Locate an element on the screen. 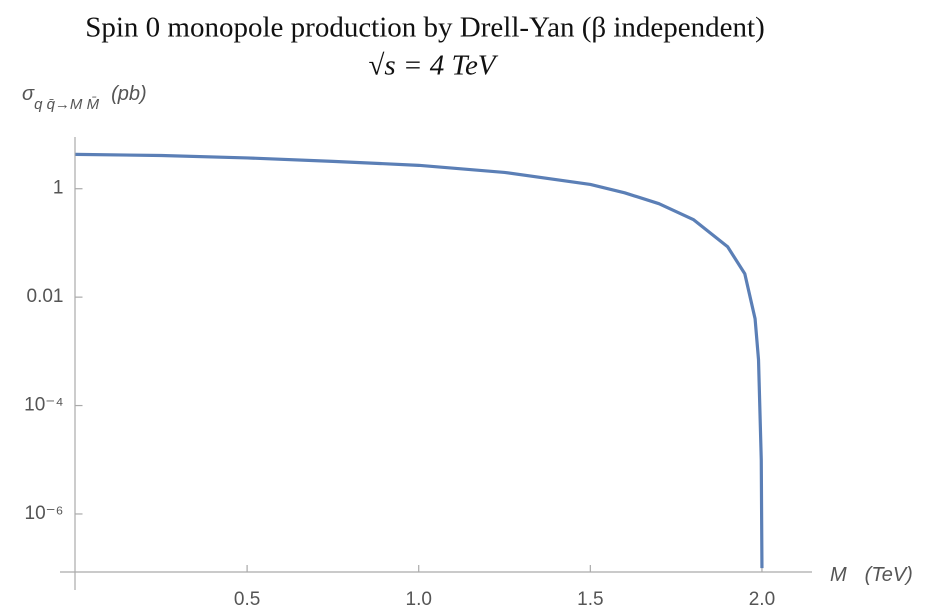  x-tick-label: 1.5 is located at coordinates (590, 598).